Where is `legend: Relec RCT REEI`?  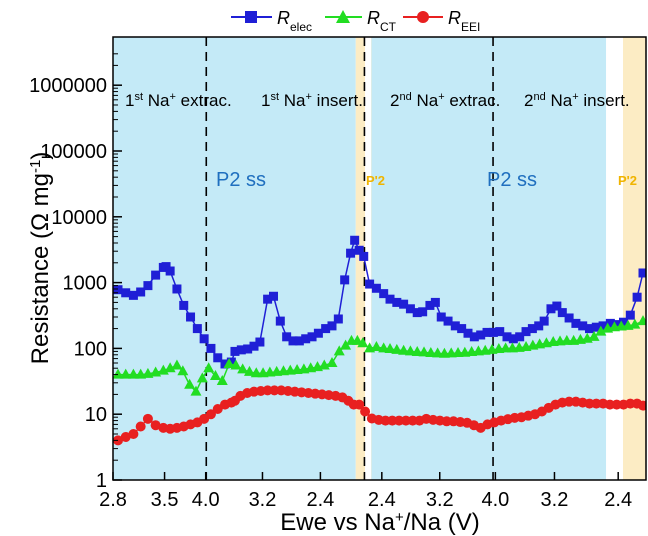
legend: Relec RCT REEI is located at coordinates (355, 21).